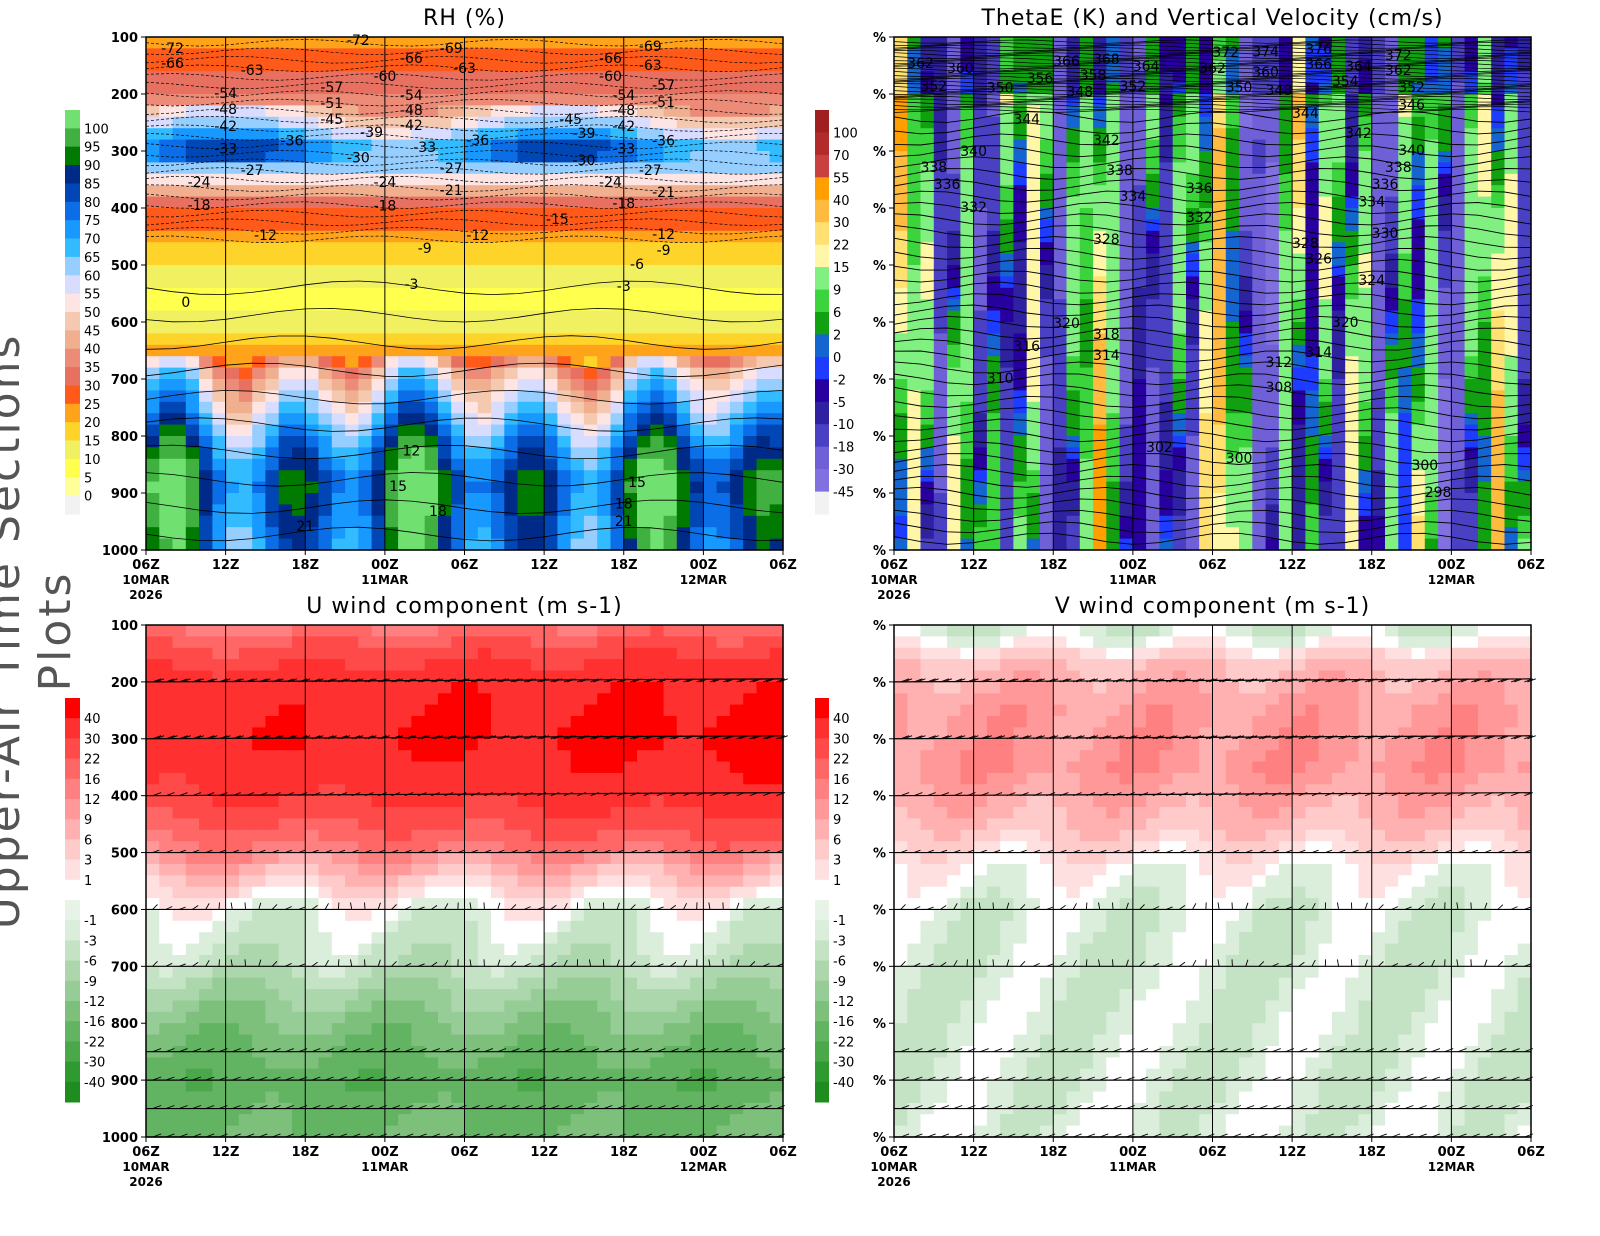 This screenshot has width=1600, height=1236. What do you see at coordinates (1213, 565) in the screenshot?
I see `x-tick-label: 06Z` at bounding box center [1213, 565].